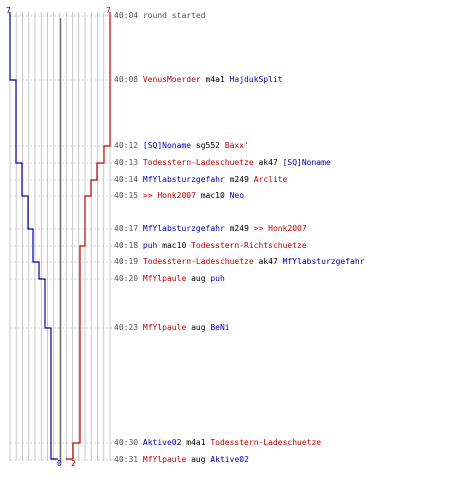 The image size is (450, 500). Describe the element at coordinates (33, 236) in the screenshot. I see `blue-team-alive-line` at that location.